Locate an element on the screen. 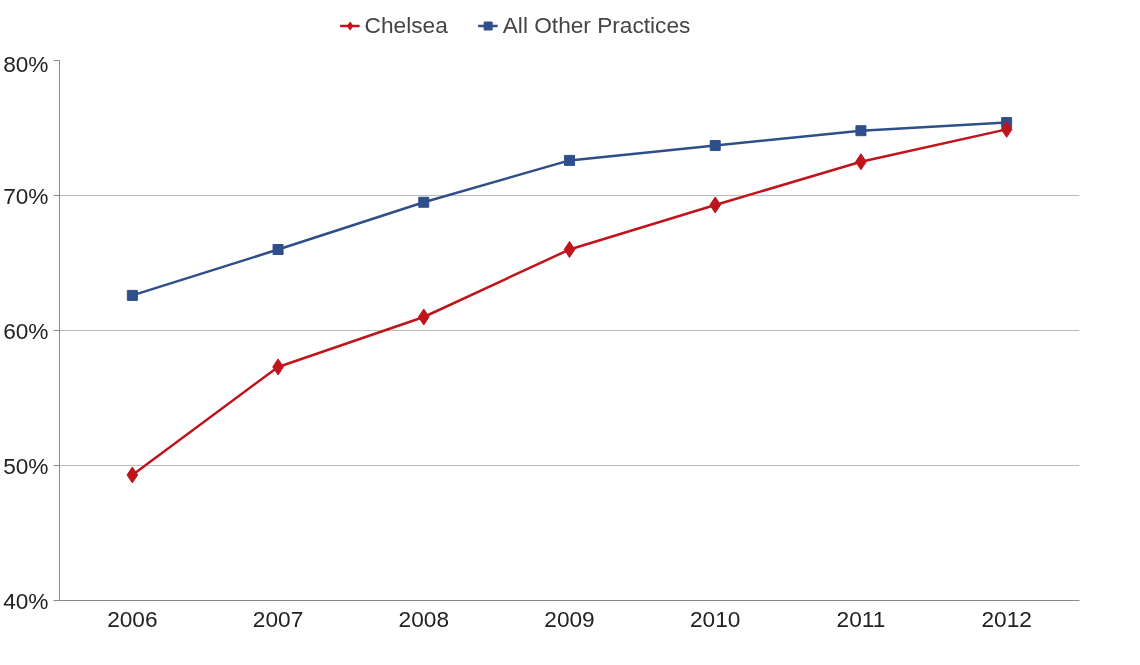  y-tick-label: 60% is located at coordinates (26, 330).